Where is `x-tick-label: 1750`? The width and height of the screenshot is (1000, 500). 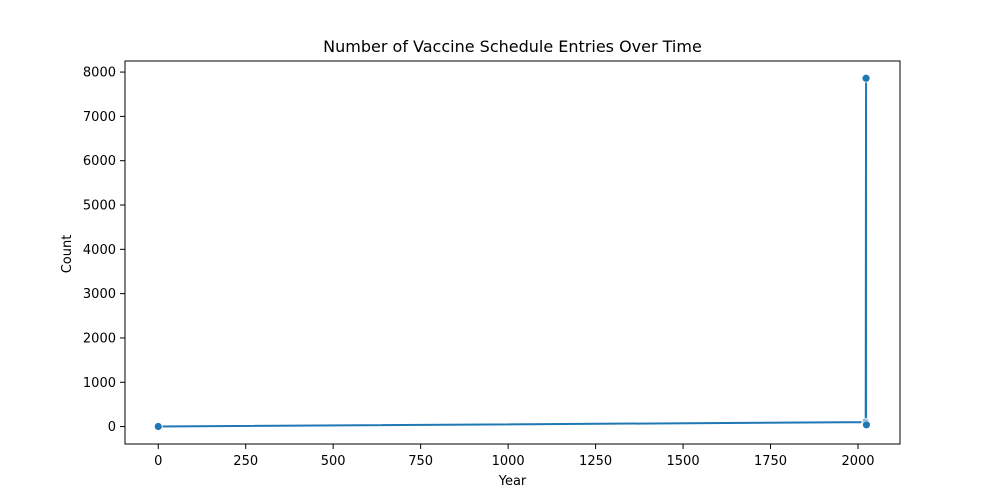
x-tick-label: 1750 is located at coordinates (770, 461).